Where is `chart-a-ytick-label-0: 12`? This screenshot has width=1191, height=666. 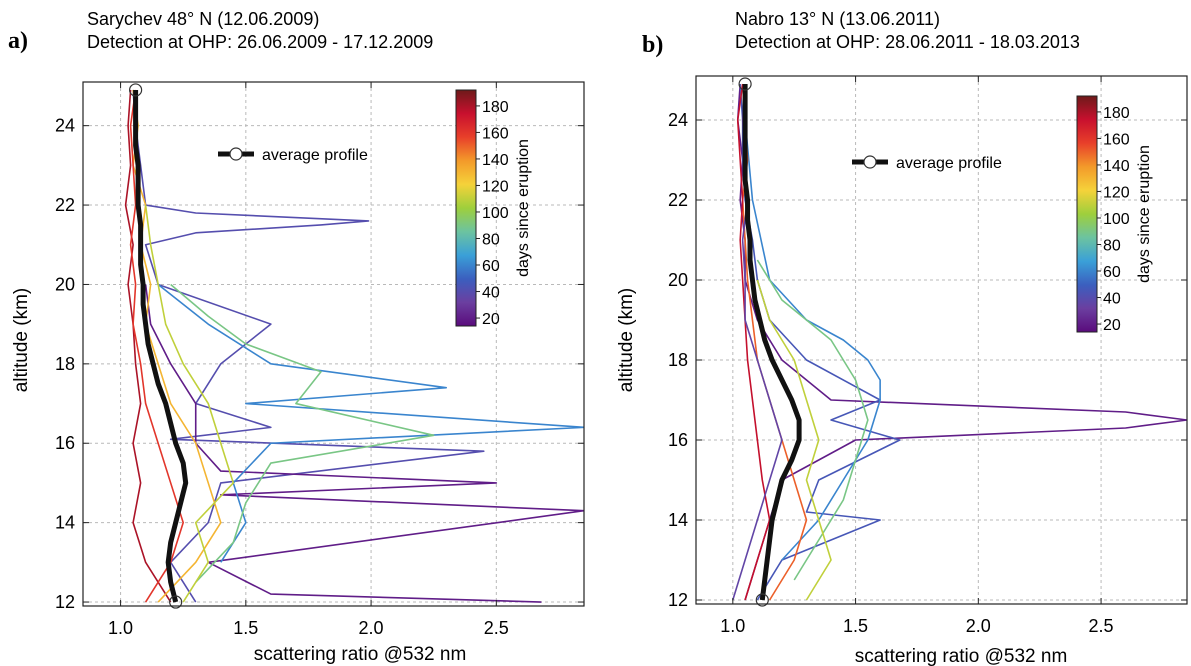 chart-a-ytick-label-0: 12 is located at coordinates (65, 602).